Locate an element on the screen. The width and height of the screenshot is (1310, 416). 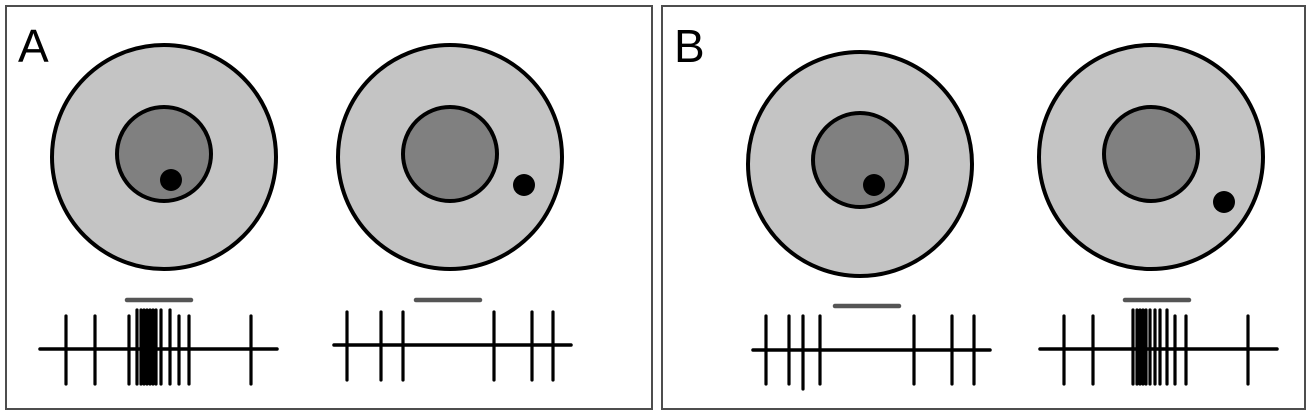
spike-train-a2 is located at coordinates (452, 339).